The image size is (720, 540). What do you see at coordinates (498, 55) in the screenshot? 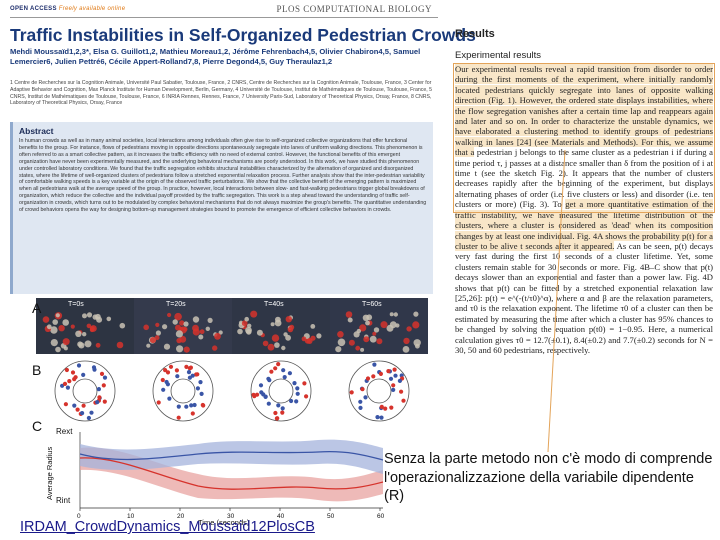
I see `results-subheading: Experimental results` at bounding box center [498, 55].